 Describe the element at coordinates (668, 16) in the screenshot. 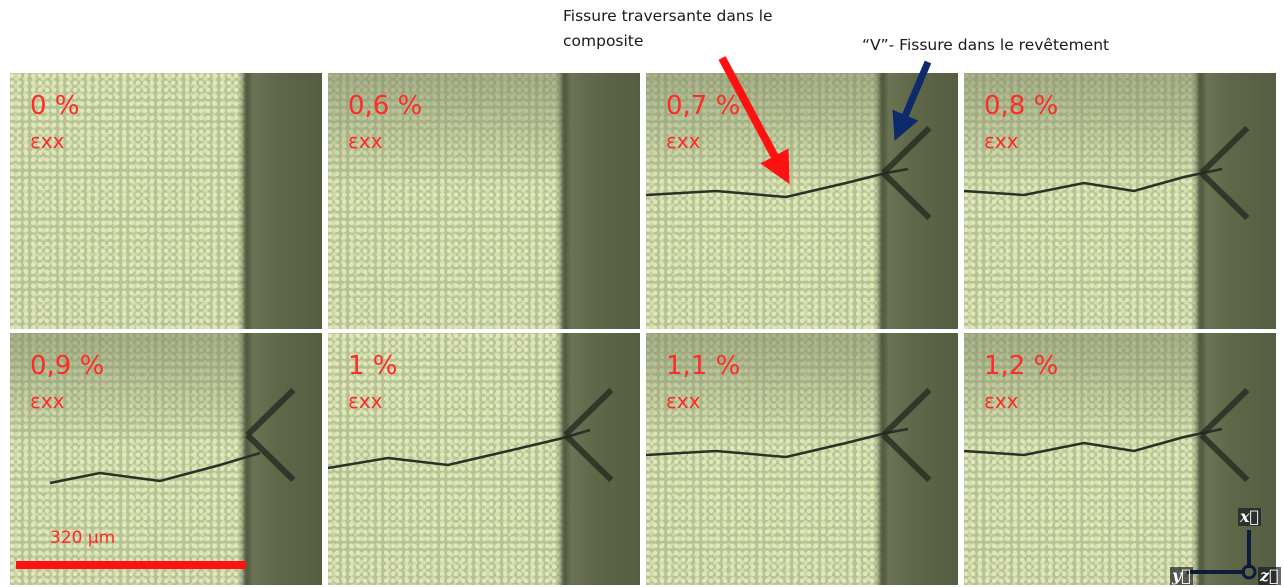

I see `annotation-composite-crack-line1: Fissure traversante dans le` at that location.